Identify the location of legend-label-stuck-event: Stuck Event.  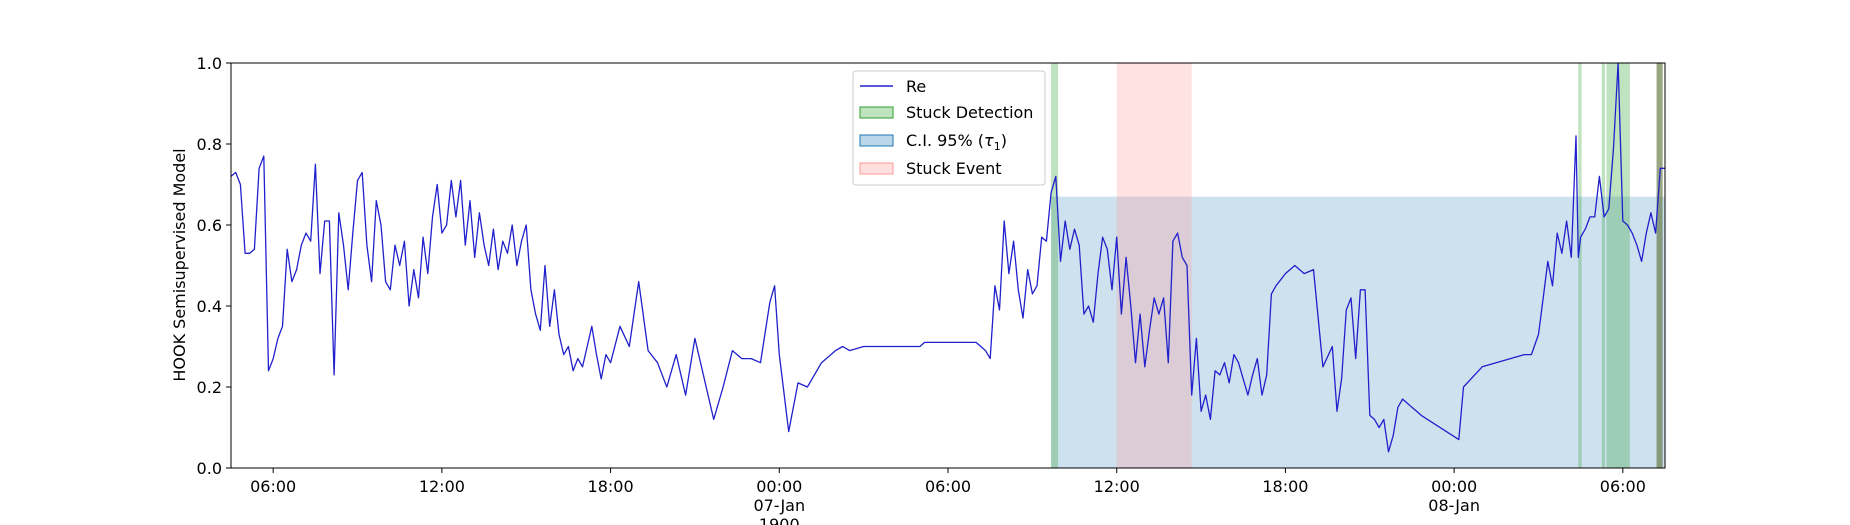
(954, 168).